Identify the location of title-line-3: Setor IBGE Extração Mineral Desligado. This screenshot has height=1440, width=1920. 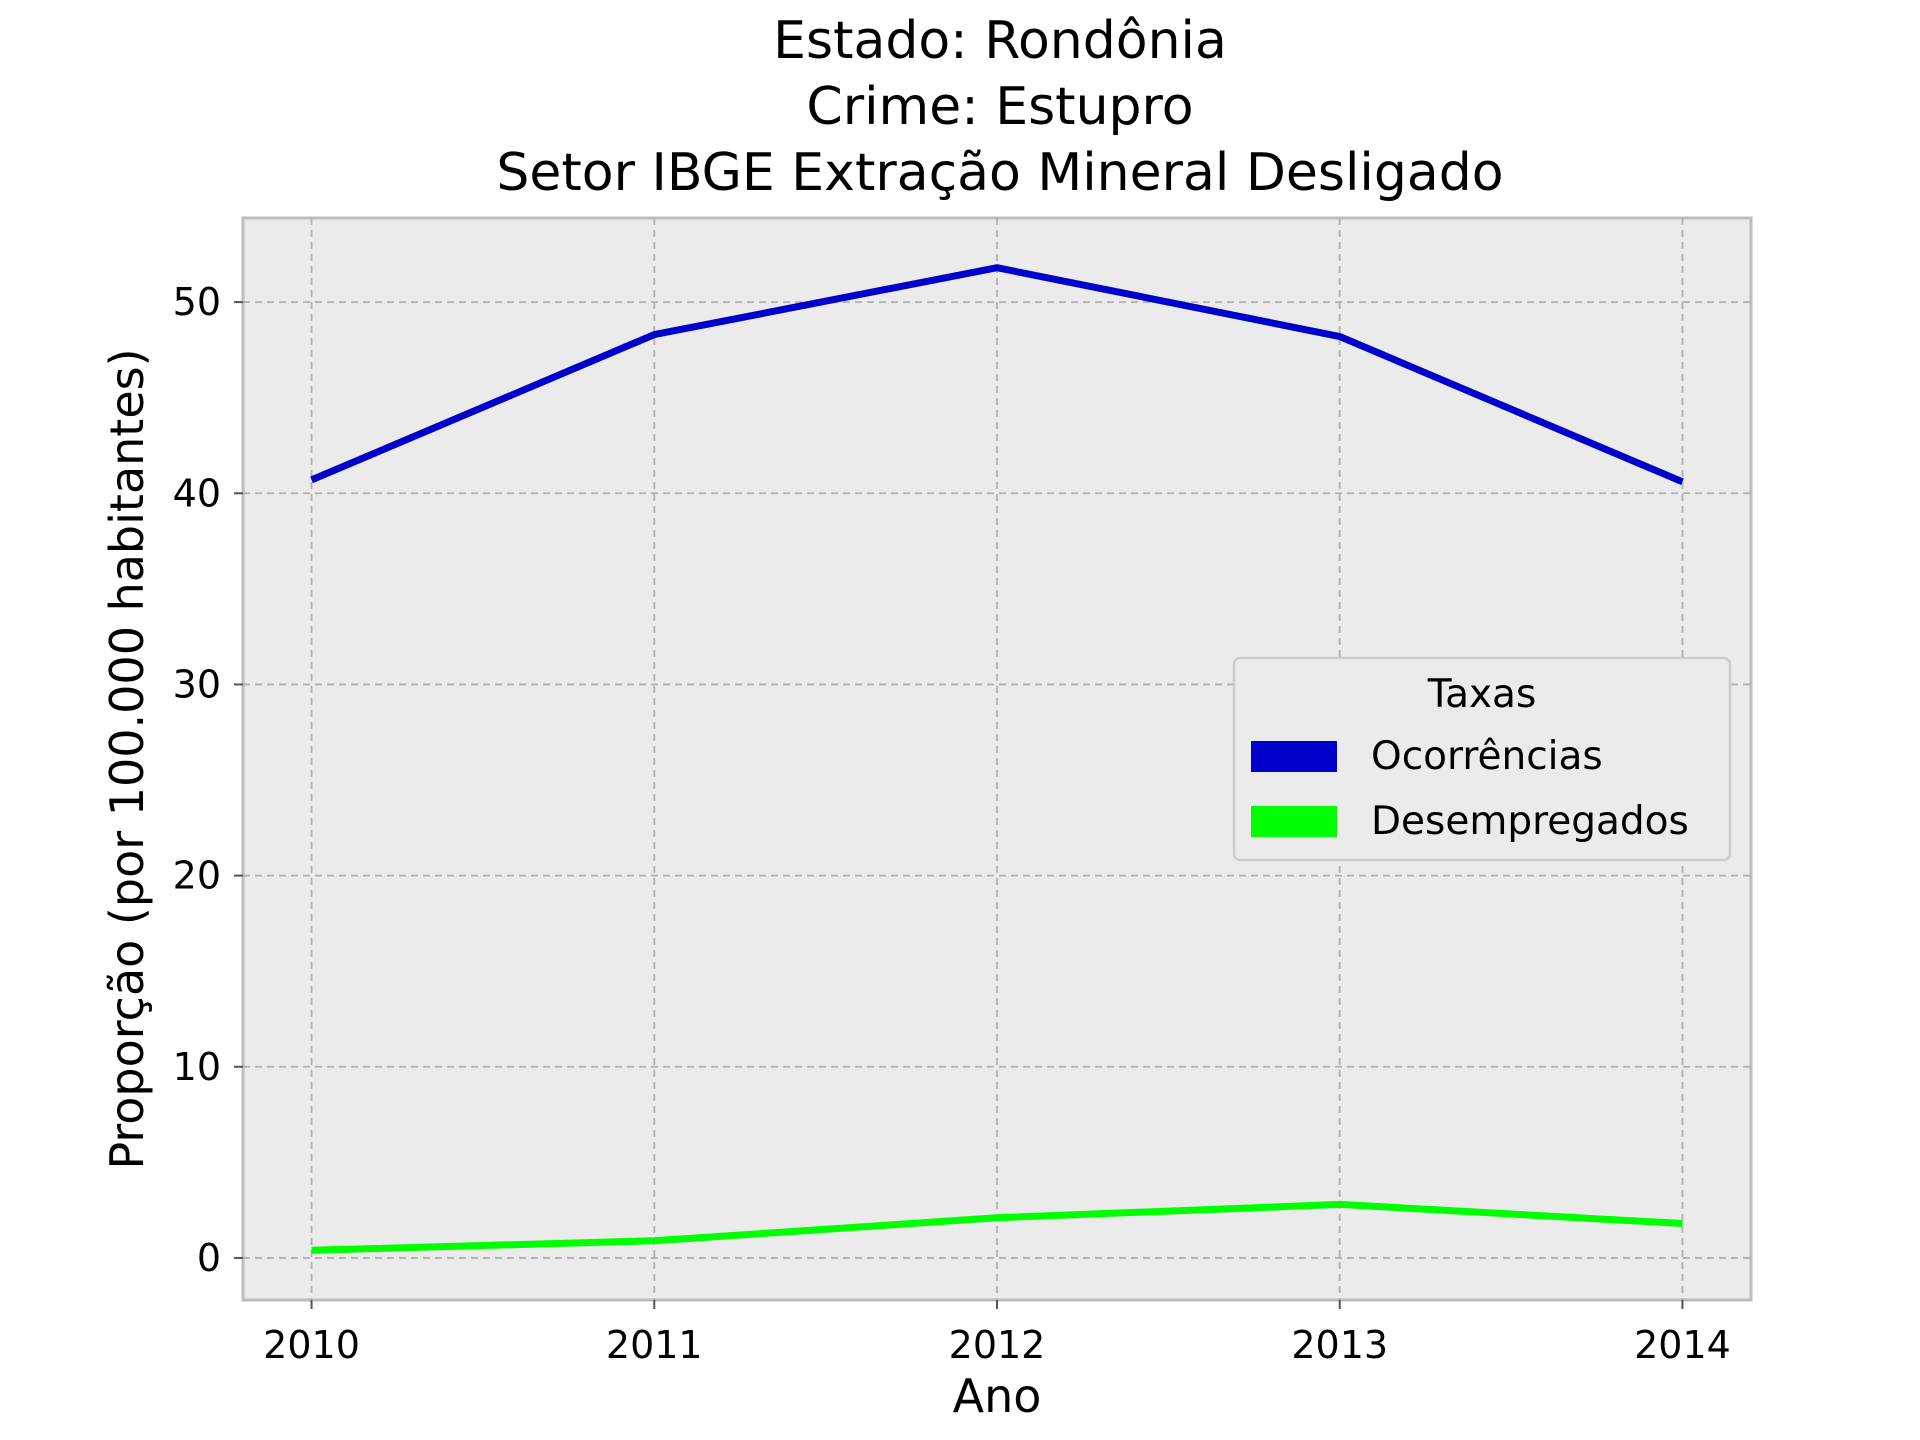
(999, 173).